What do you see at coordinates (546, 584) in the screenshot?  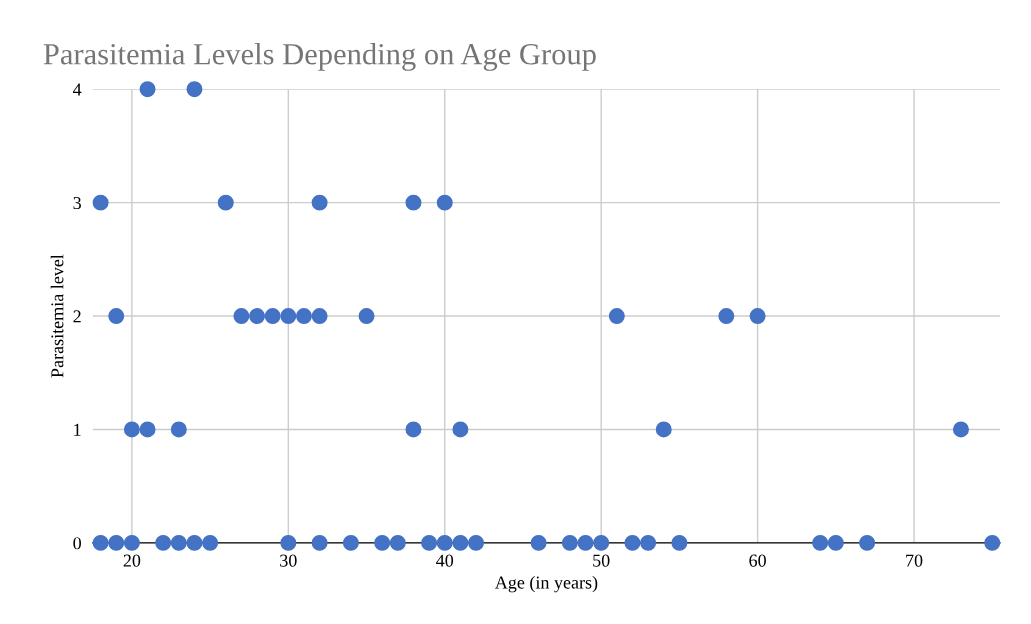 I see `x-axis-title: Age (in years)` at bounding box center [546, 584].